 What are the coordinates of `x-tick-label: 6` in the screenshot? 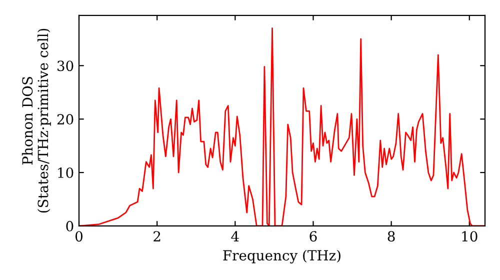 It's located at (313, 236).